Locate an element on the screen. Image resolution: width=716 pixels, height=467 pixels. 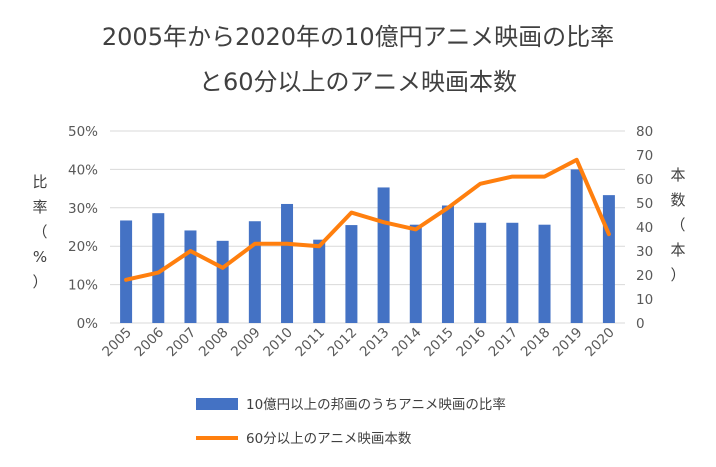
x-tick-label: 2017 is located at coordinates (504, 343).